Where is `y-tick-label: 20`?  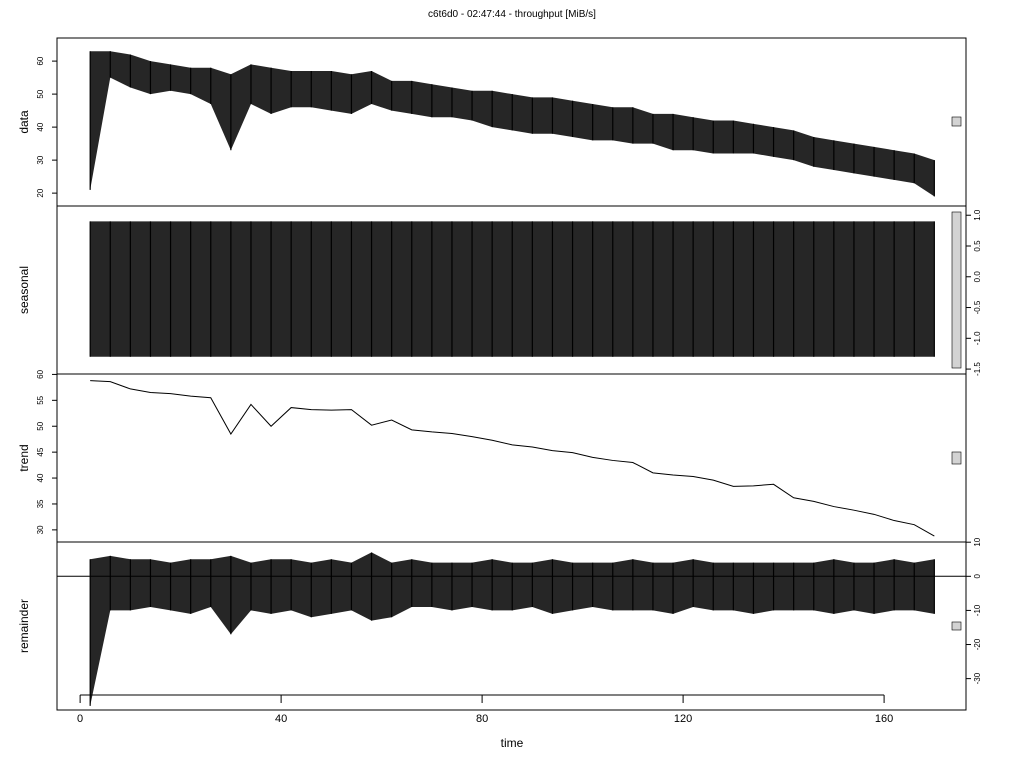
y-tick-label: 20 is located at coordinates (40, 192).